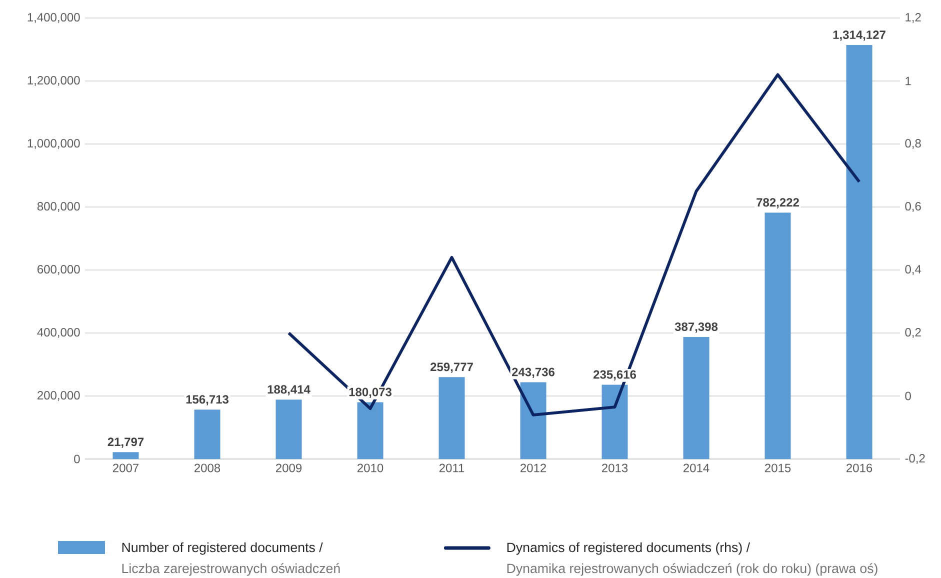 This screenshot has width=941, height=578. What do you see at coordinates (54, 144) in the screenshot?
I see `y-tick-label: 1,000,000` at bounding box center [54, 144].